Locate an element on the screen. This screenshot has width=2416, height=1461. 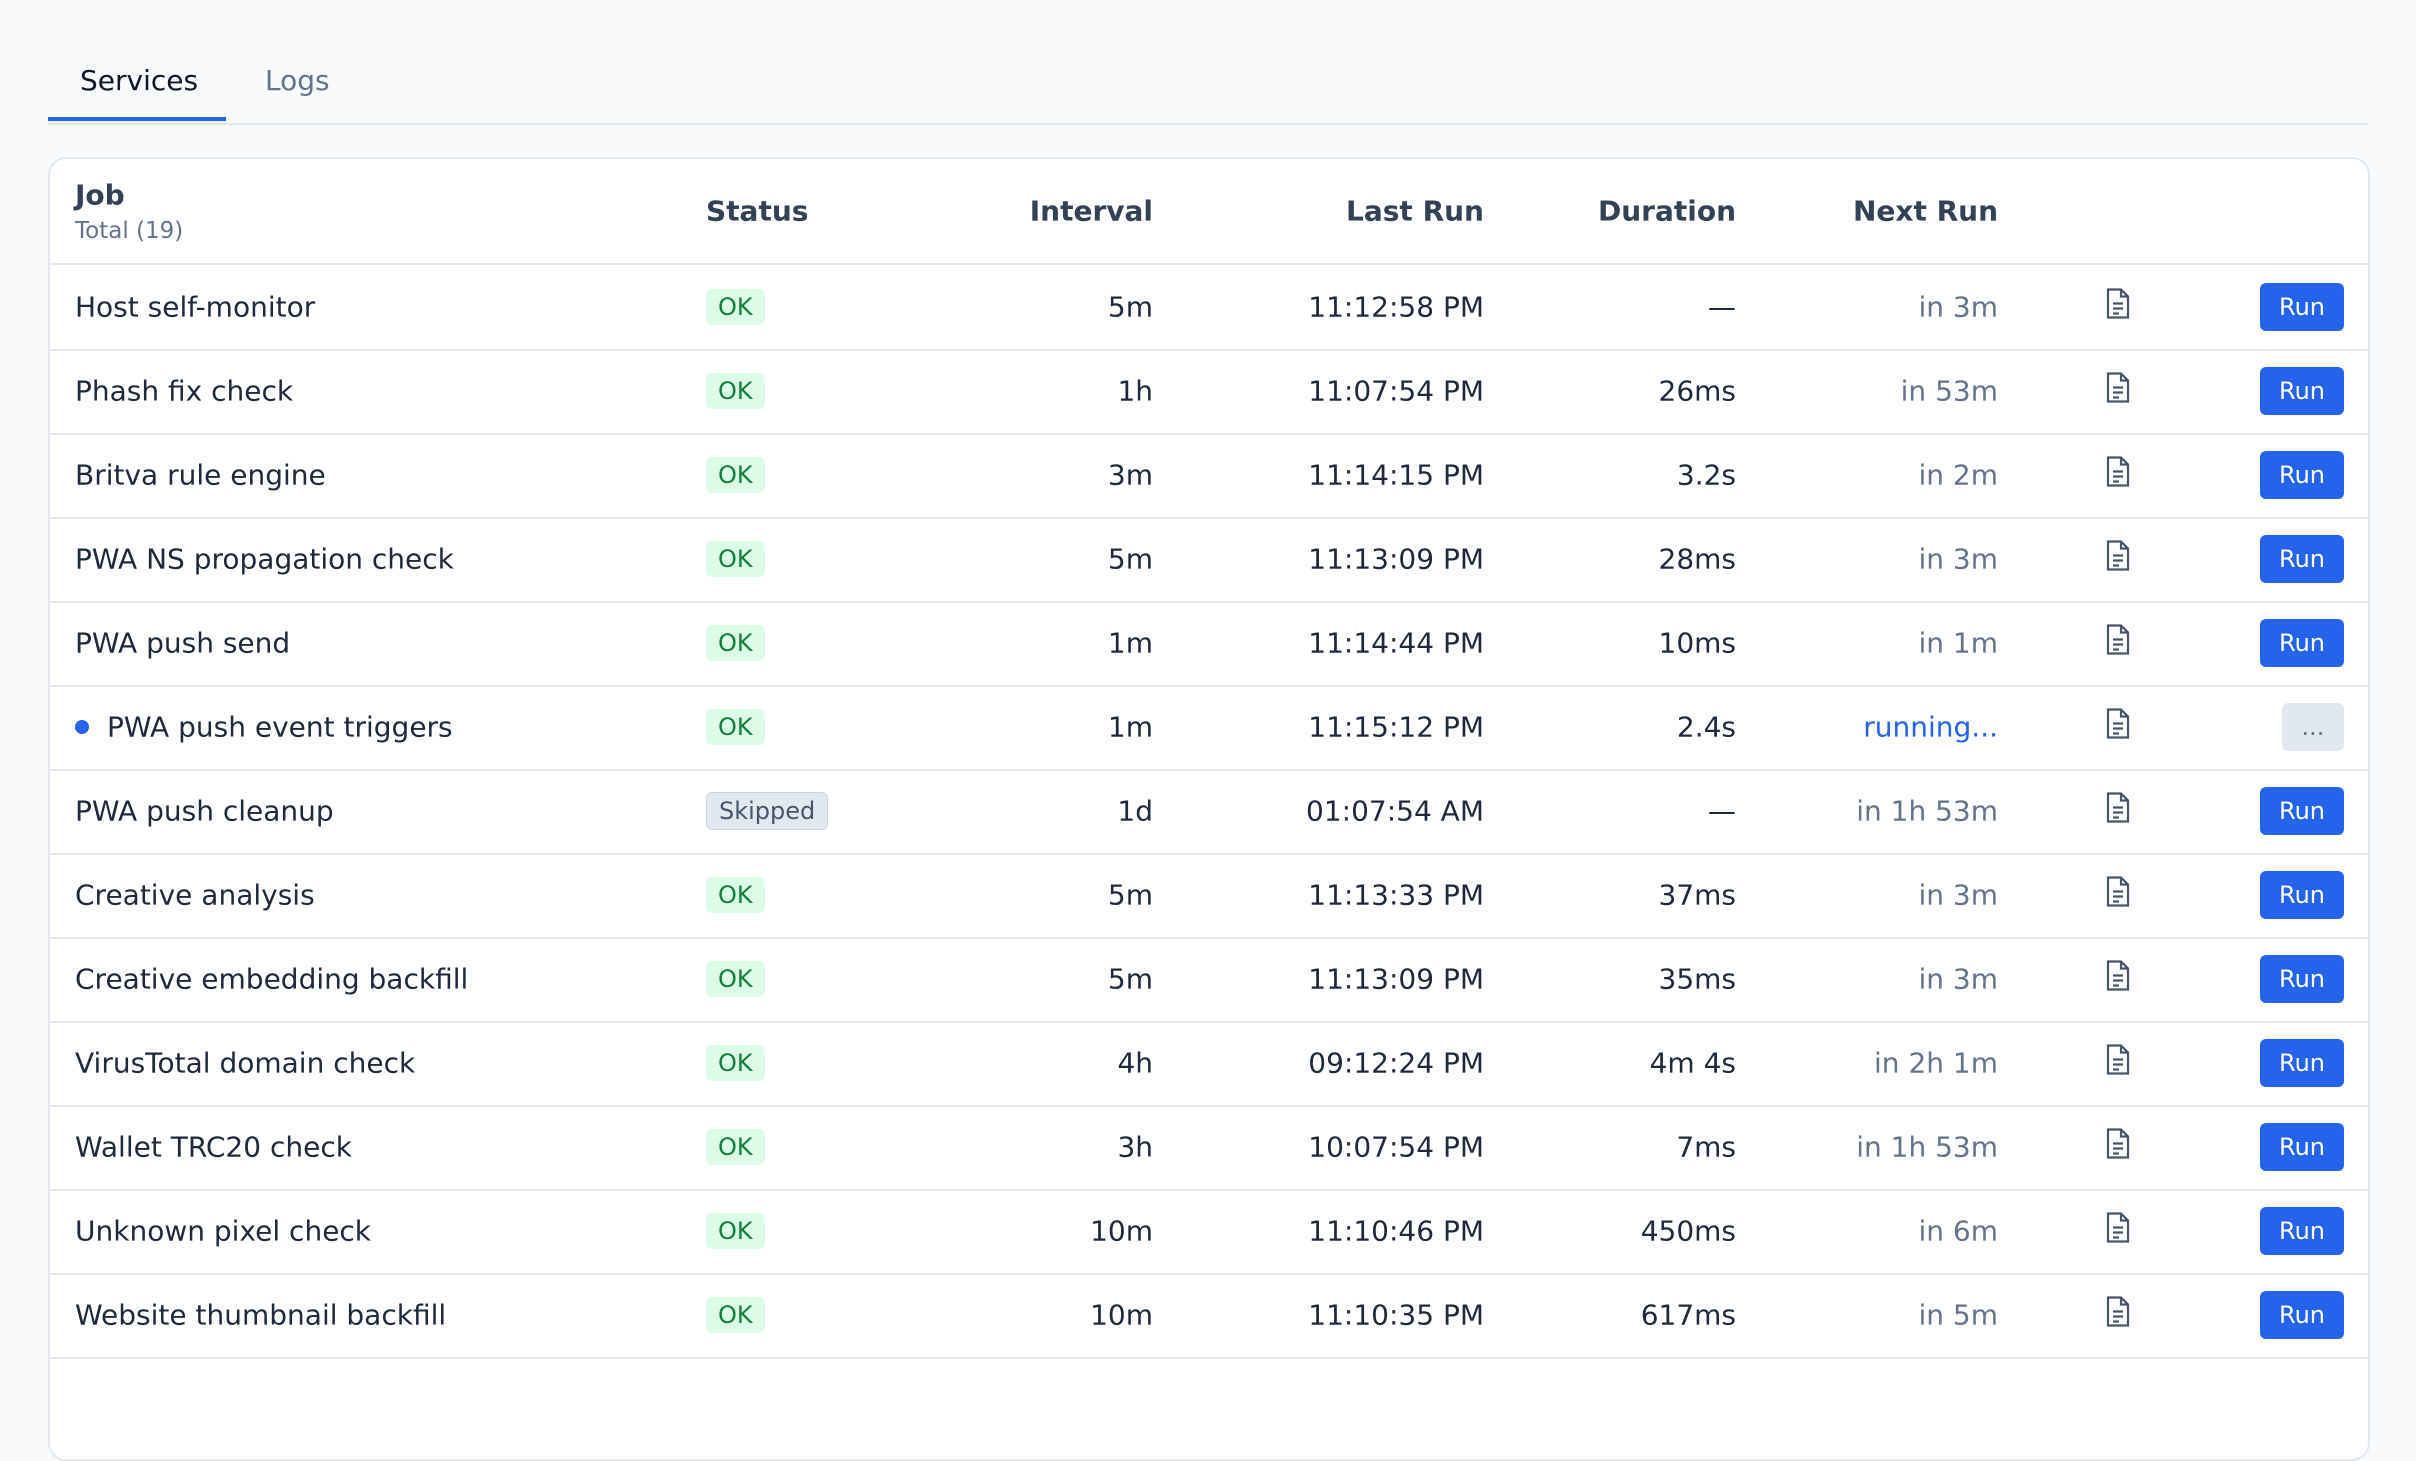
last-run: 11:07:54 PM is located at coordinates (1396, 391).